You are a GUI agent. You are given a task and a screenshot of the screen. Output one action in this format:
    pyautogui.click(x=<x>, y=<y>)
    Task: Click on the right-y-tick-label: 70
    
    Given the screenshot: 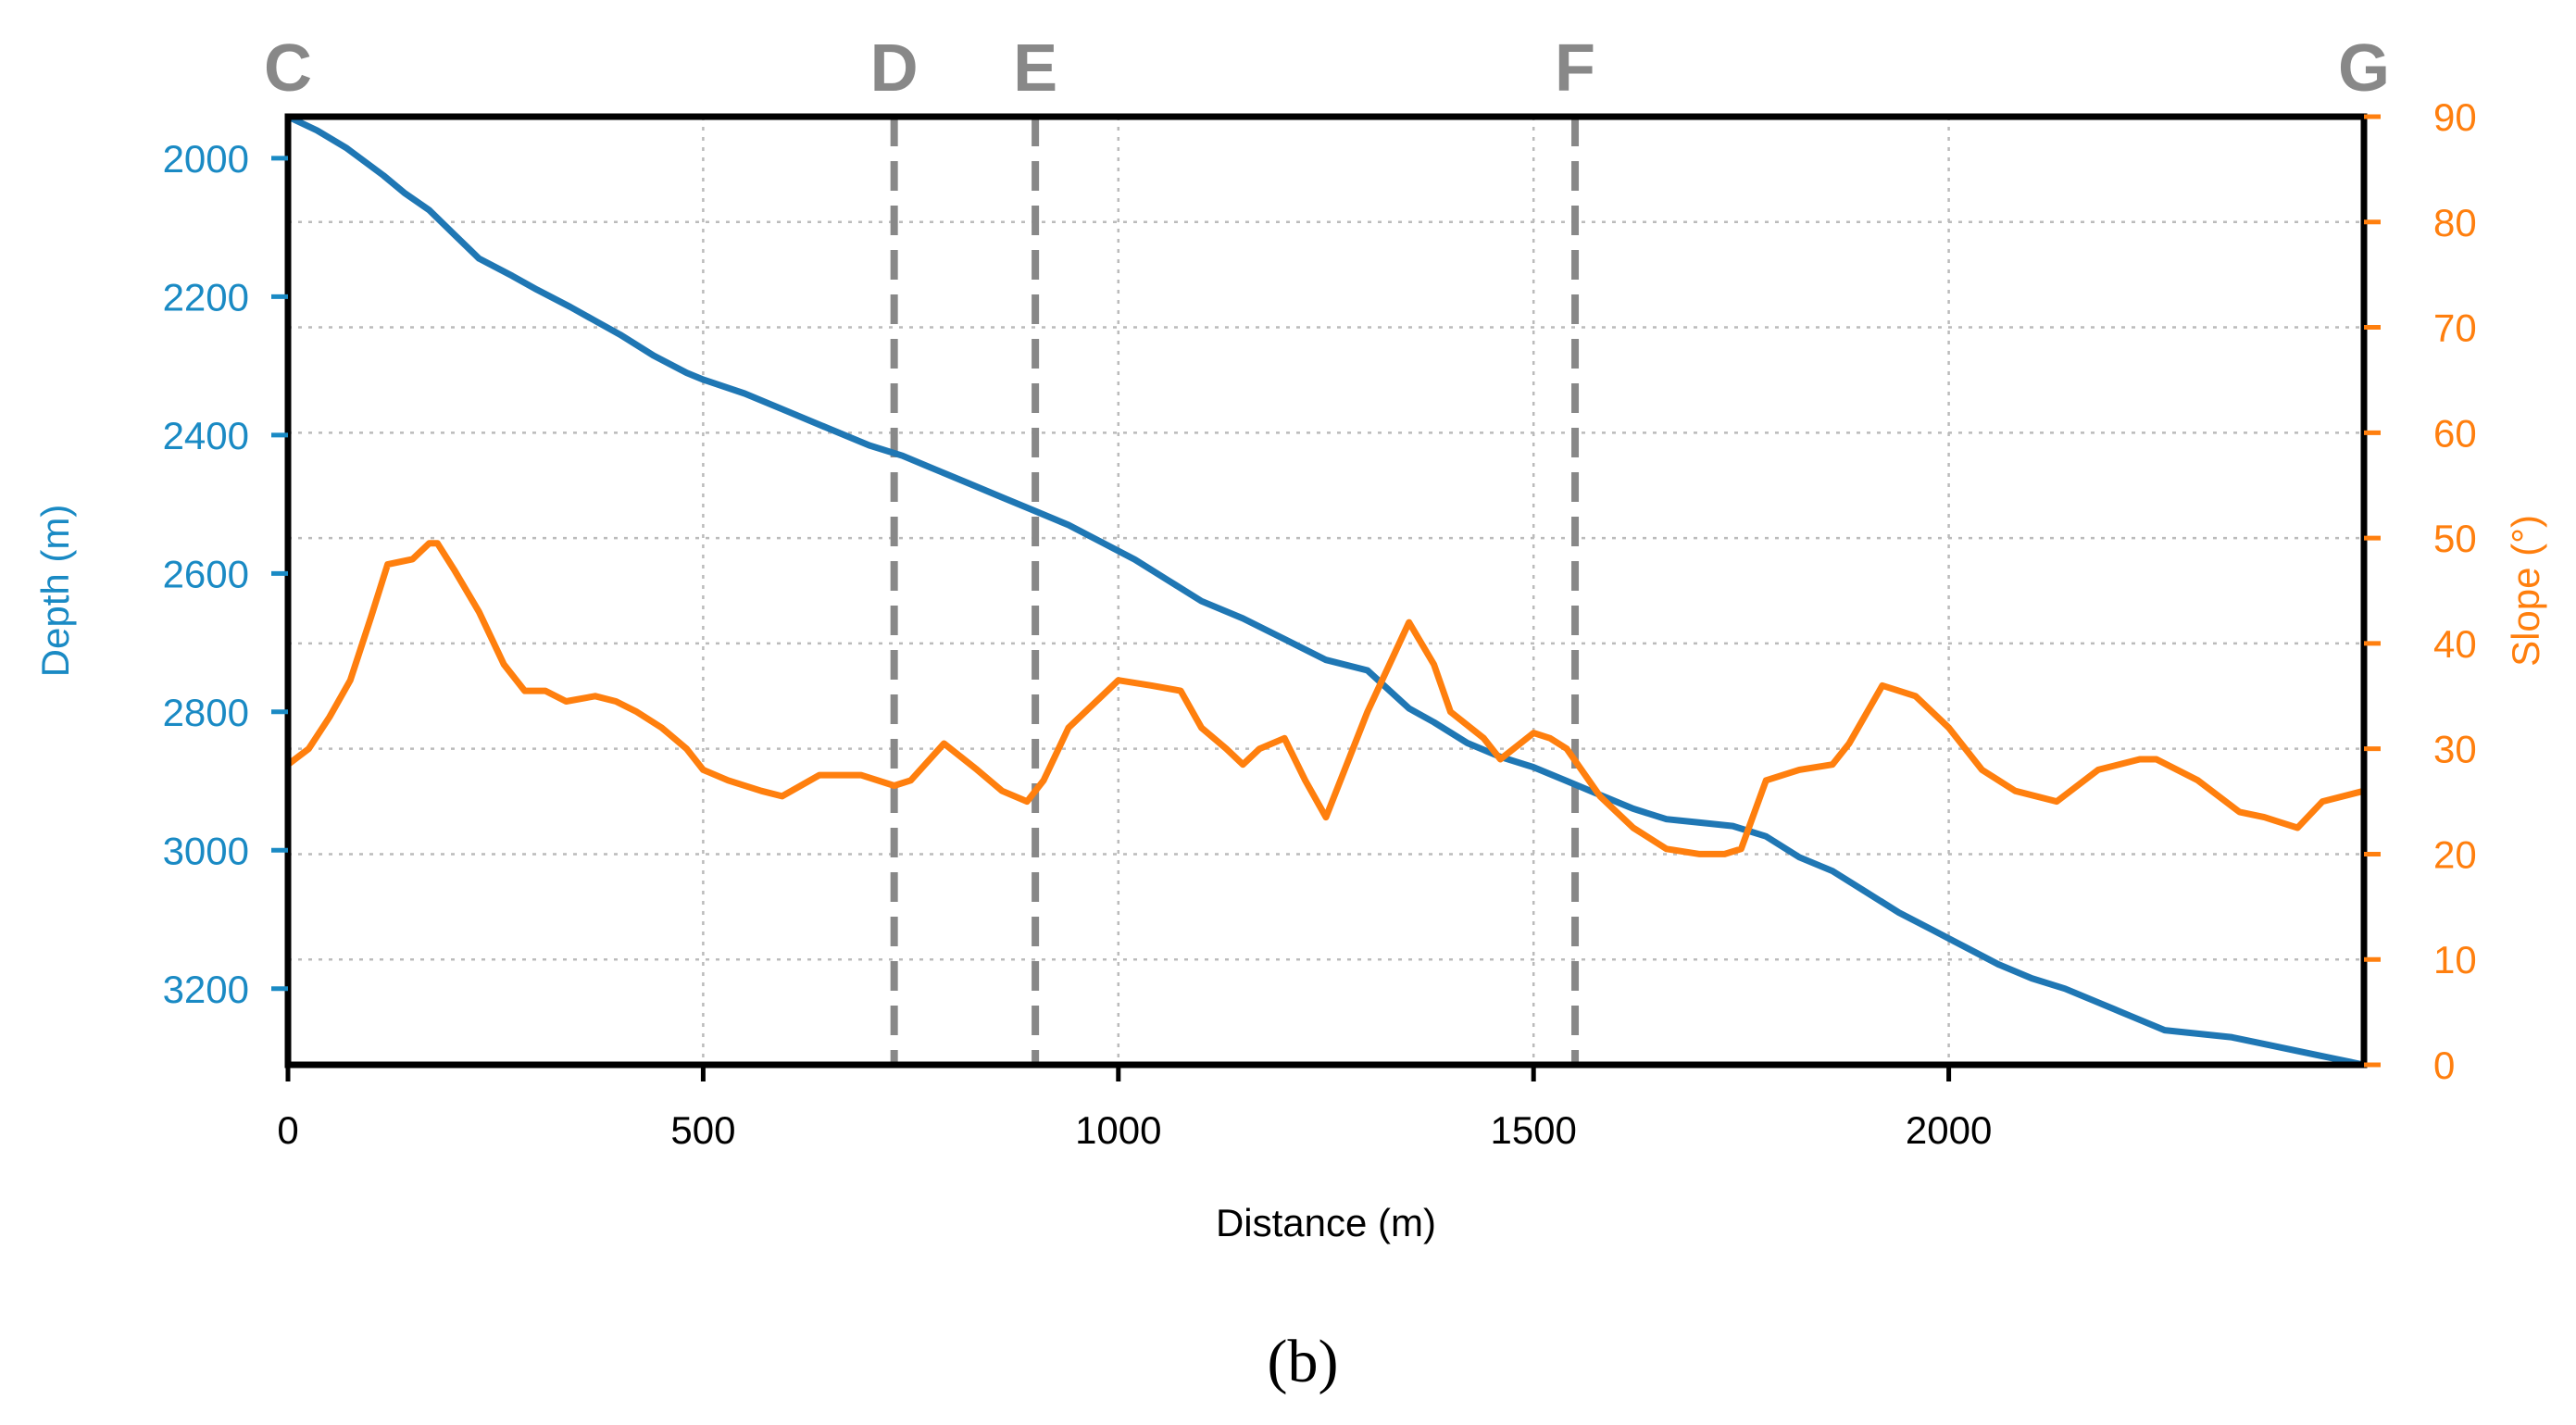 What is the action you would take?
    pyautogui.click(x=2455, y=328)
    